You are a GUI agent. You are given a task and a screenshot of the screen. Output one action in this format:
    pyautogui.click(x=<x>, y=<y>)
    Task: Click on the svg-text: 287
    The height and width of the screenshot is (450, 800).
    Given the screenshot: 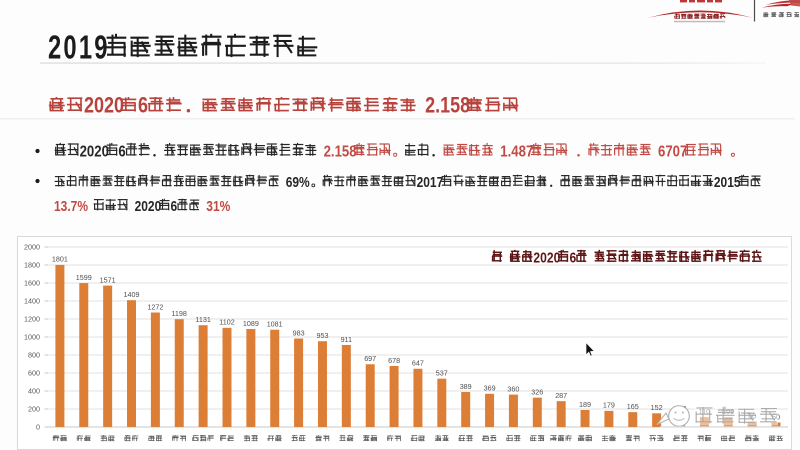 What is the action you would take?
    pyautogui.click(x=561, y=395)
    